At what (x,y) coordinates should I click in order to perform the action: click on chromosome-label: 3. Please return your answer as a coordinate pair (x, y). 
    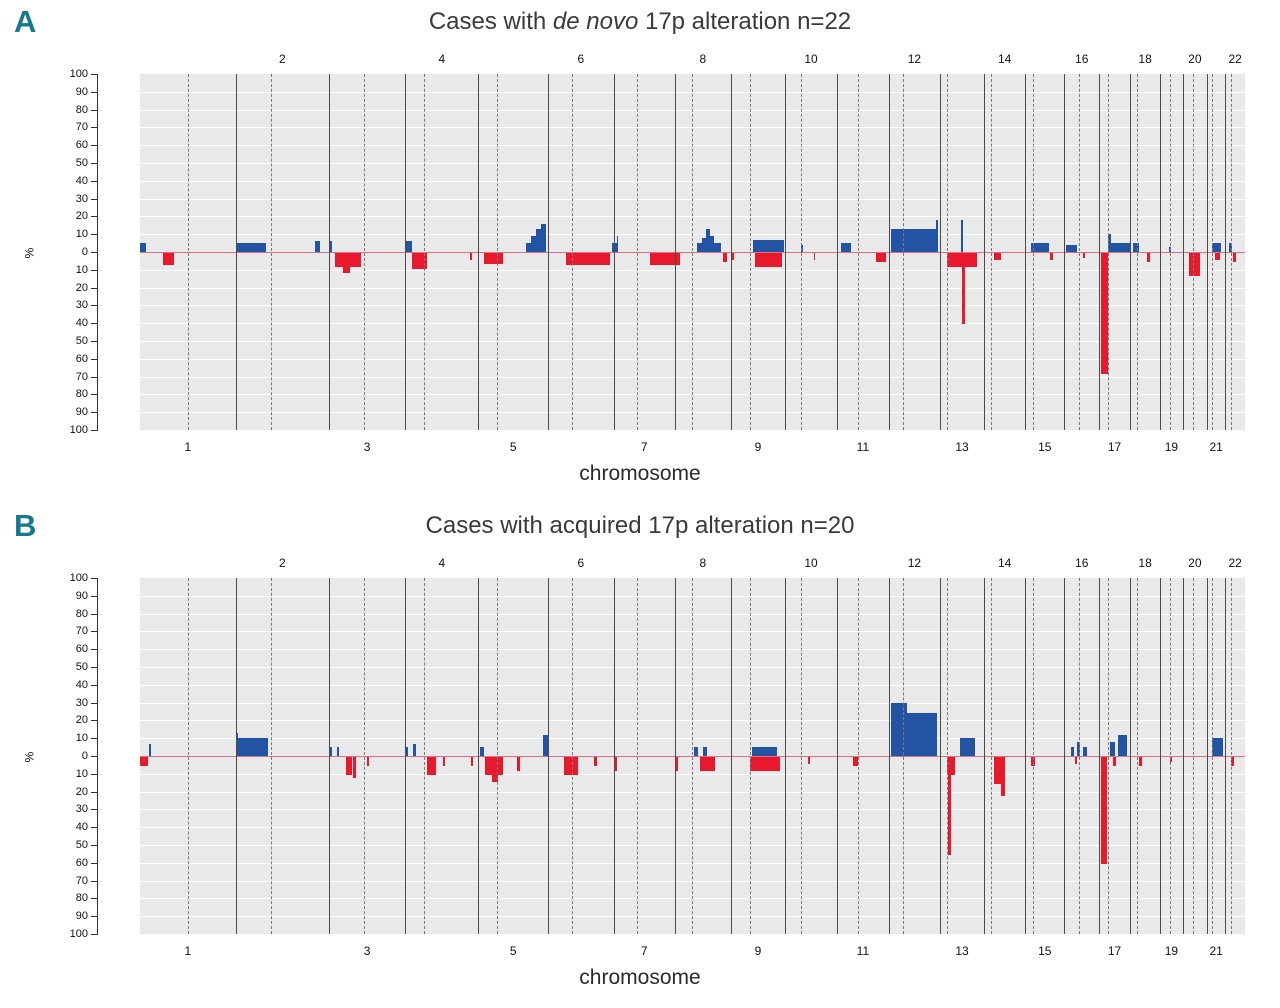
    Looking at the image, I should click on (367, 951).